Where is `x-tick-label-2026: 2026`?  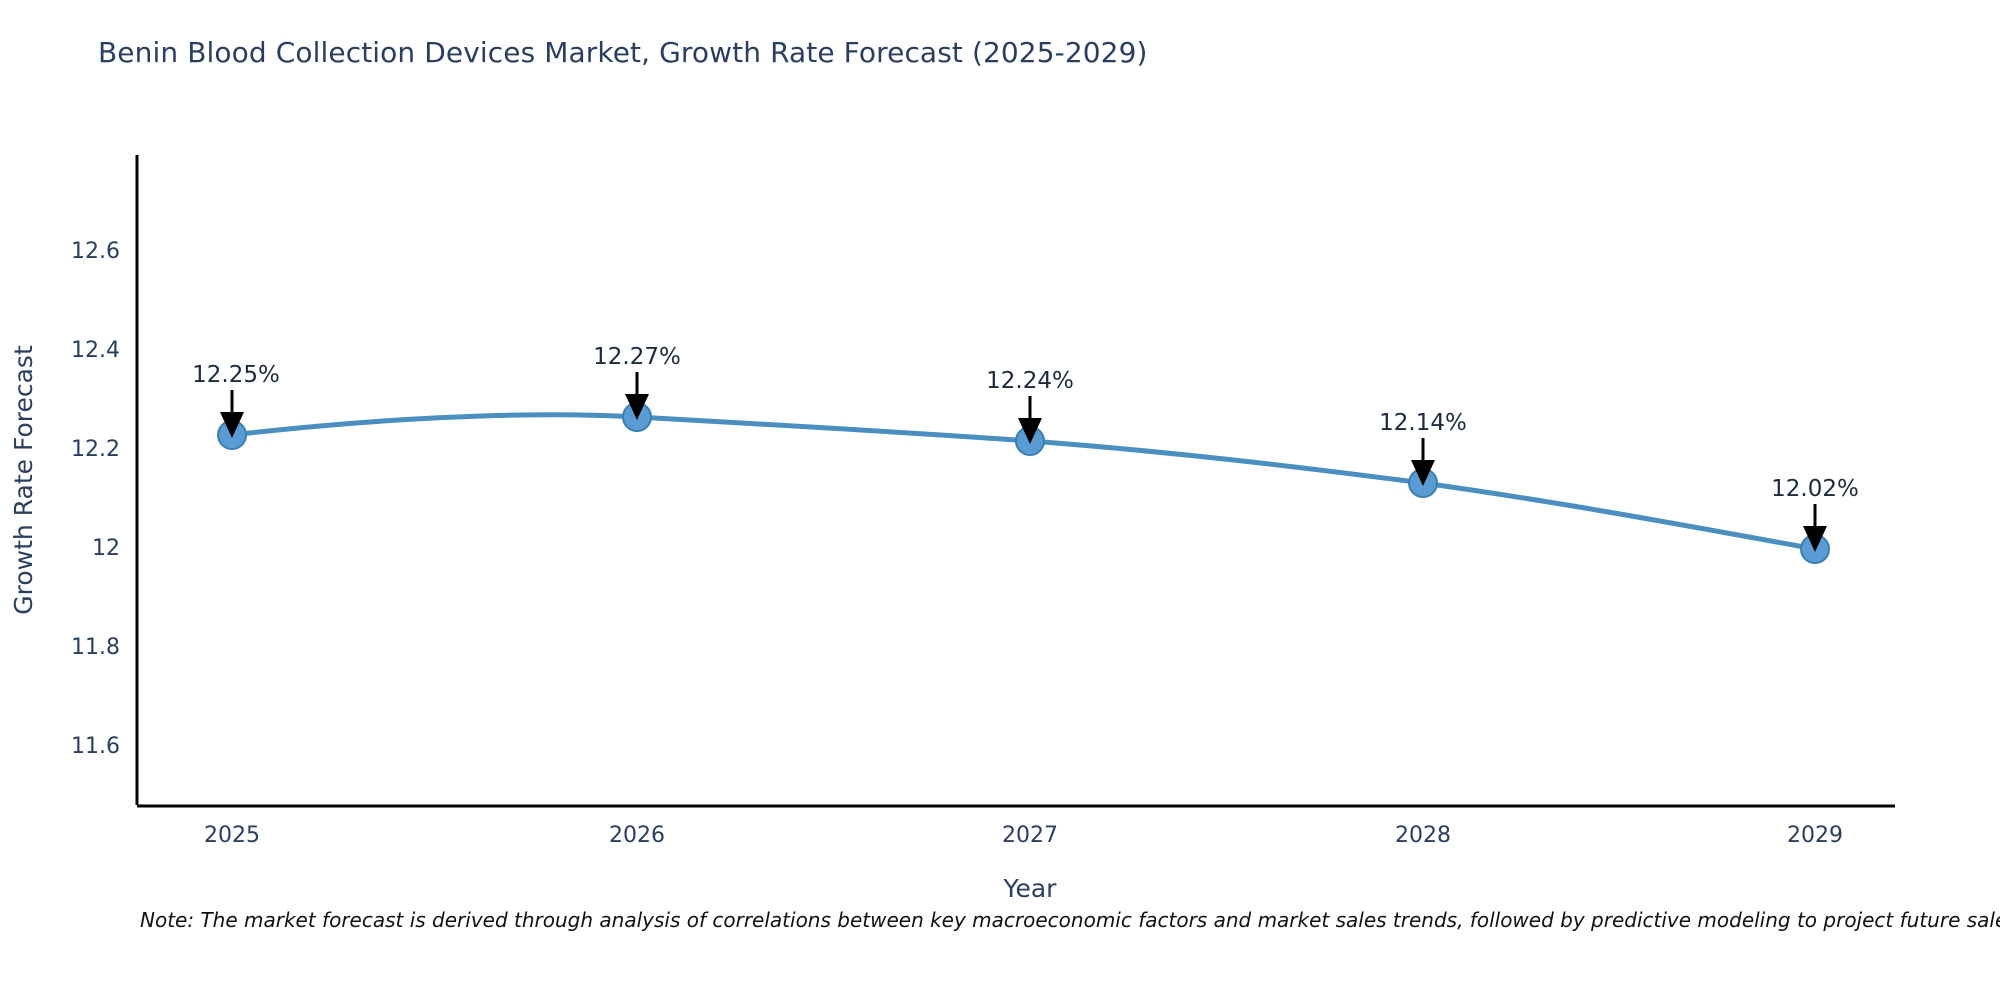 x-tick-label-2026: 2026 is located at coordinates (637, 835).